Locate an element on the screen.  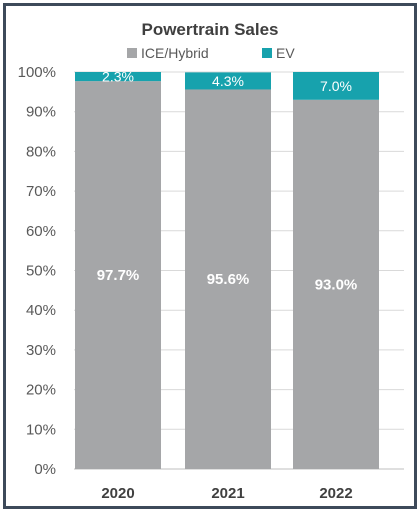
legend-swatch-ev is located at coordinates (267, 53).